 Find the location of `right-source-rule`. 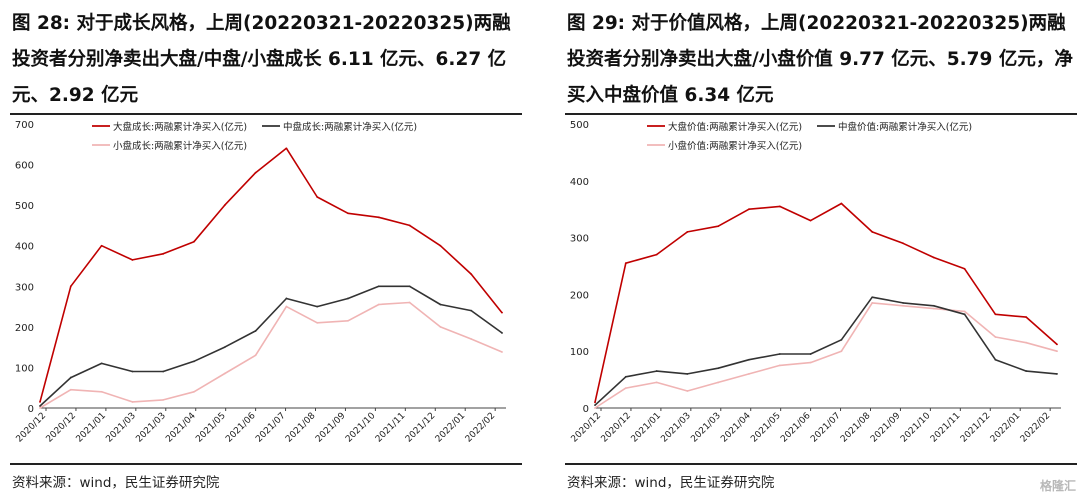

right-source-rule is located at coordinates (821, 464).